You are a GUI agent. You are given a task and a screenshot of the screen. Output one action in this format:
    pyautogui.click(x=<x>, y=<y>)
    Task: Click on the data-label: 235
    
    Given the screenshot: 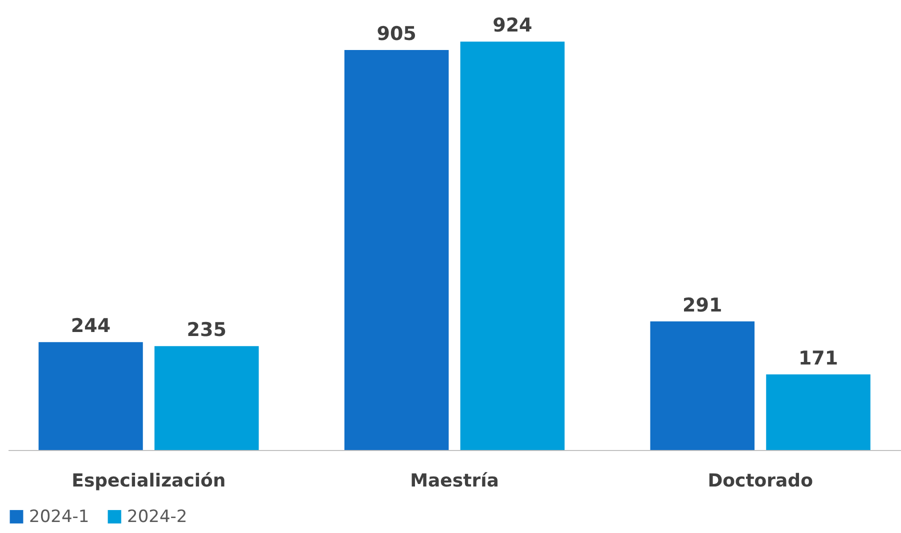 What is the action you would take?
    pyautogui.click(x=206, y=330)
    